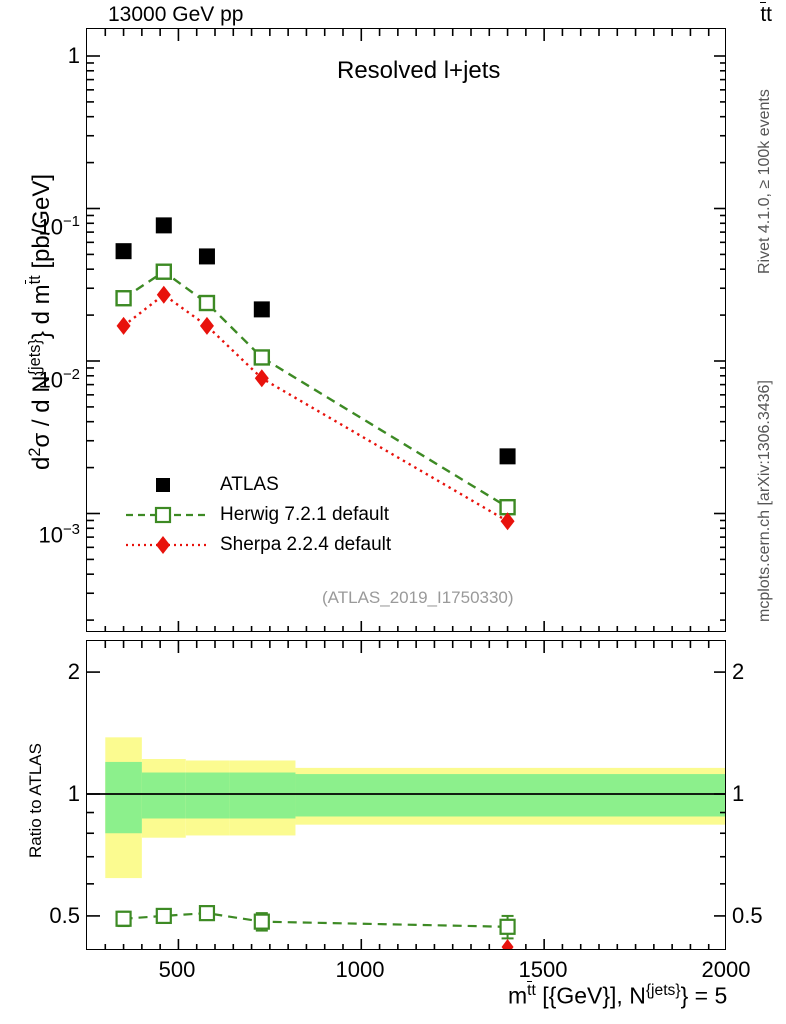 The height and width of the screenshot is (1024, 786). What do you see at coordinates (177, 969) in the screenshot?
I see `x-tick-label-500: 500` at bounding box center [177, 969].